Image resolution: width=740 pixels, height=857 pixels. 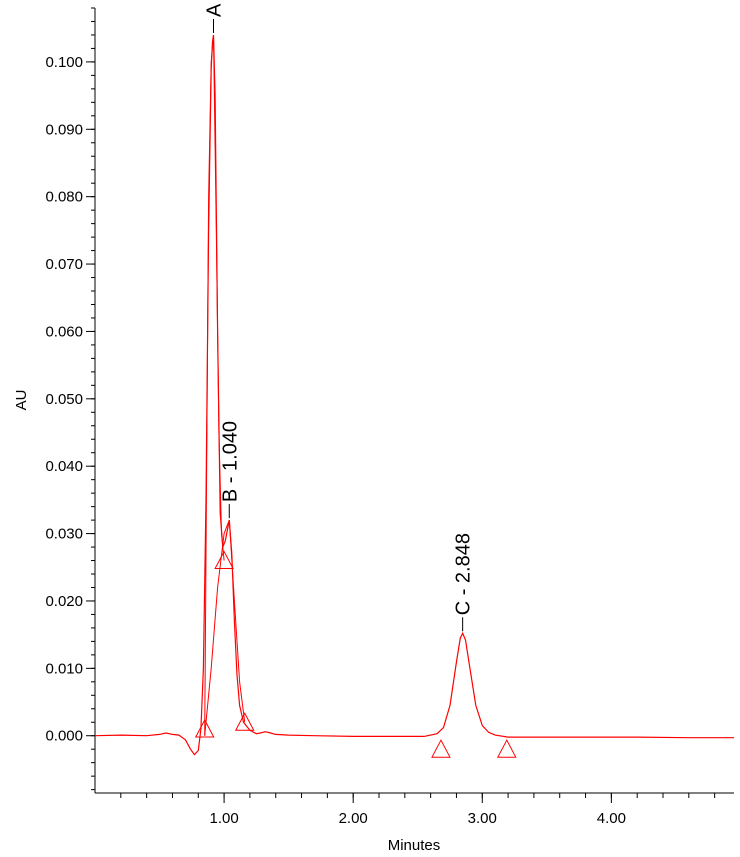 I want to click on x-tick-label: 1.00, so click(x=223, y=818).